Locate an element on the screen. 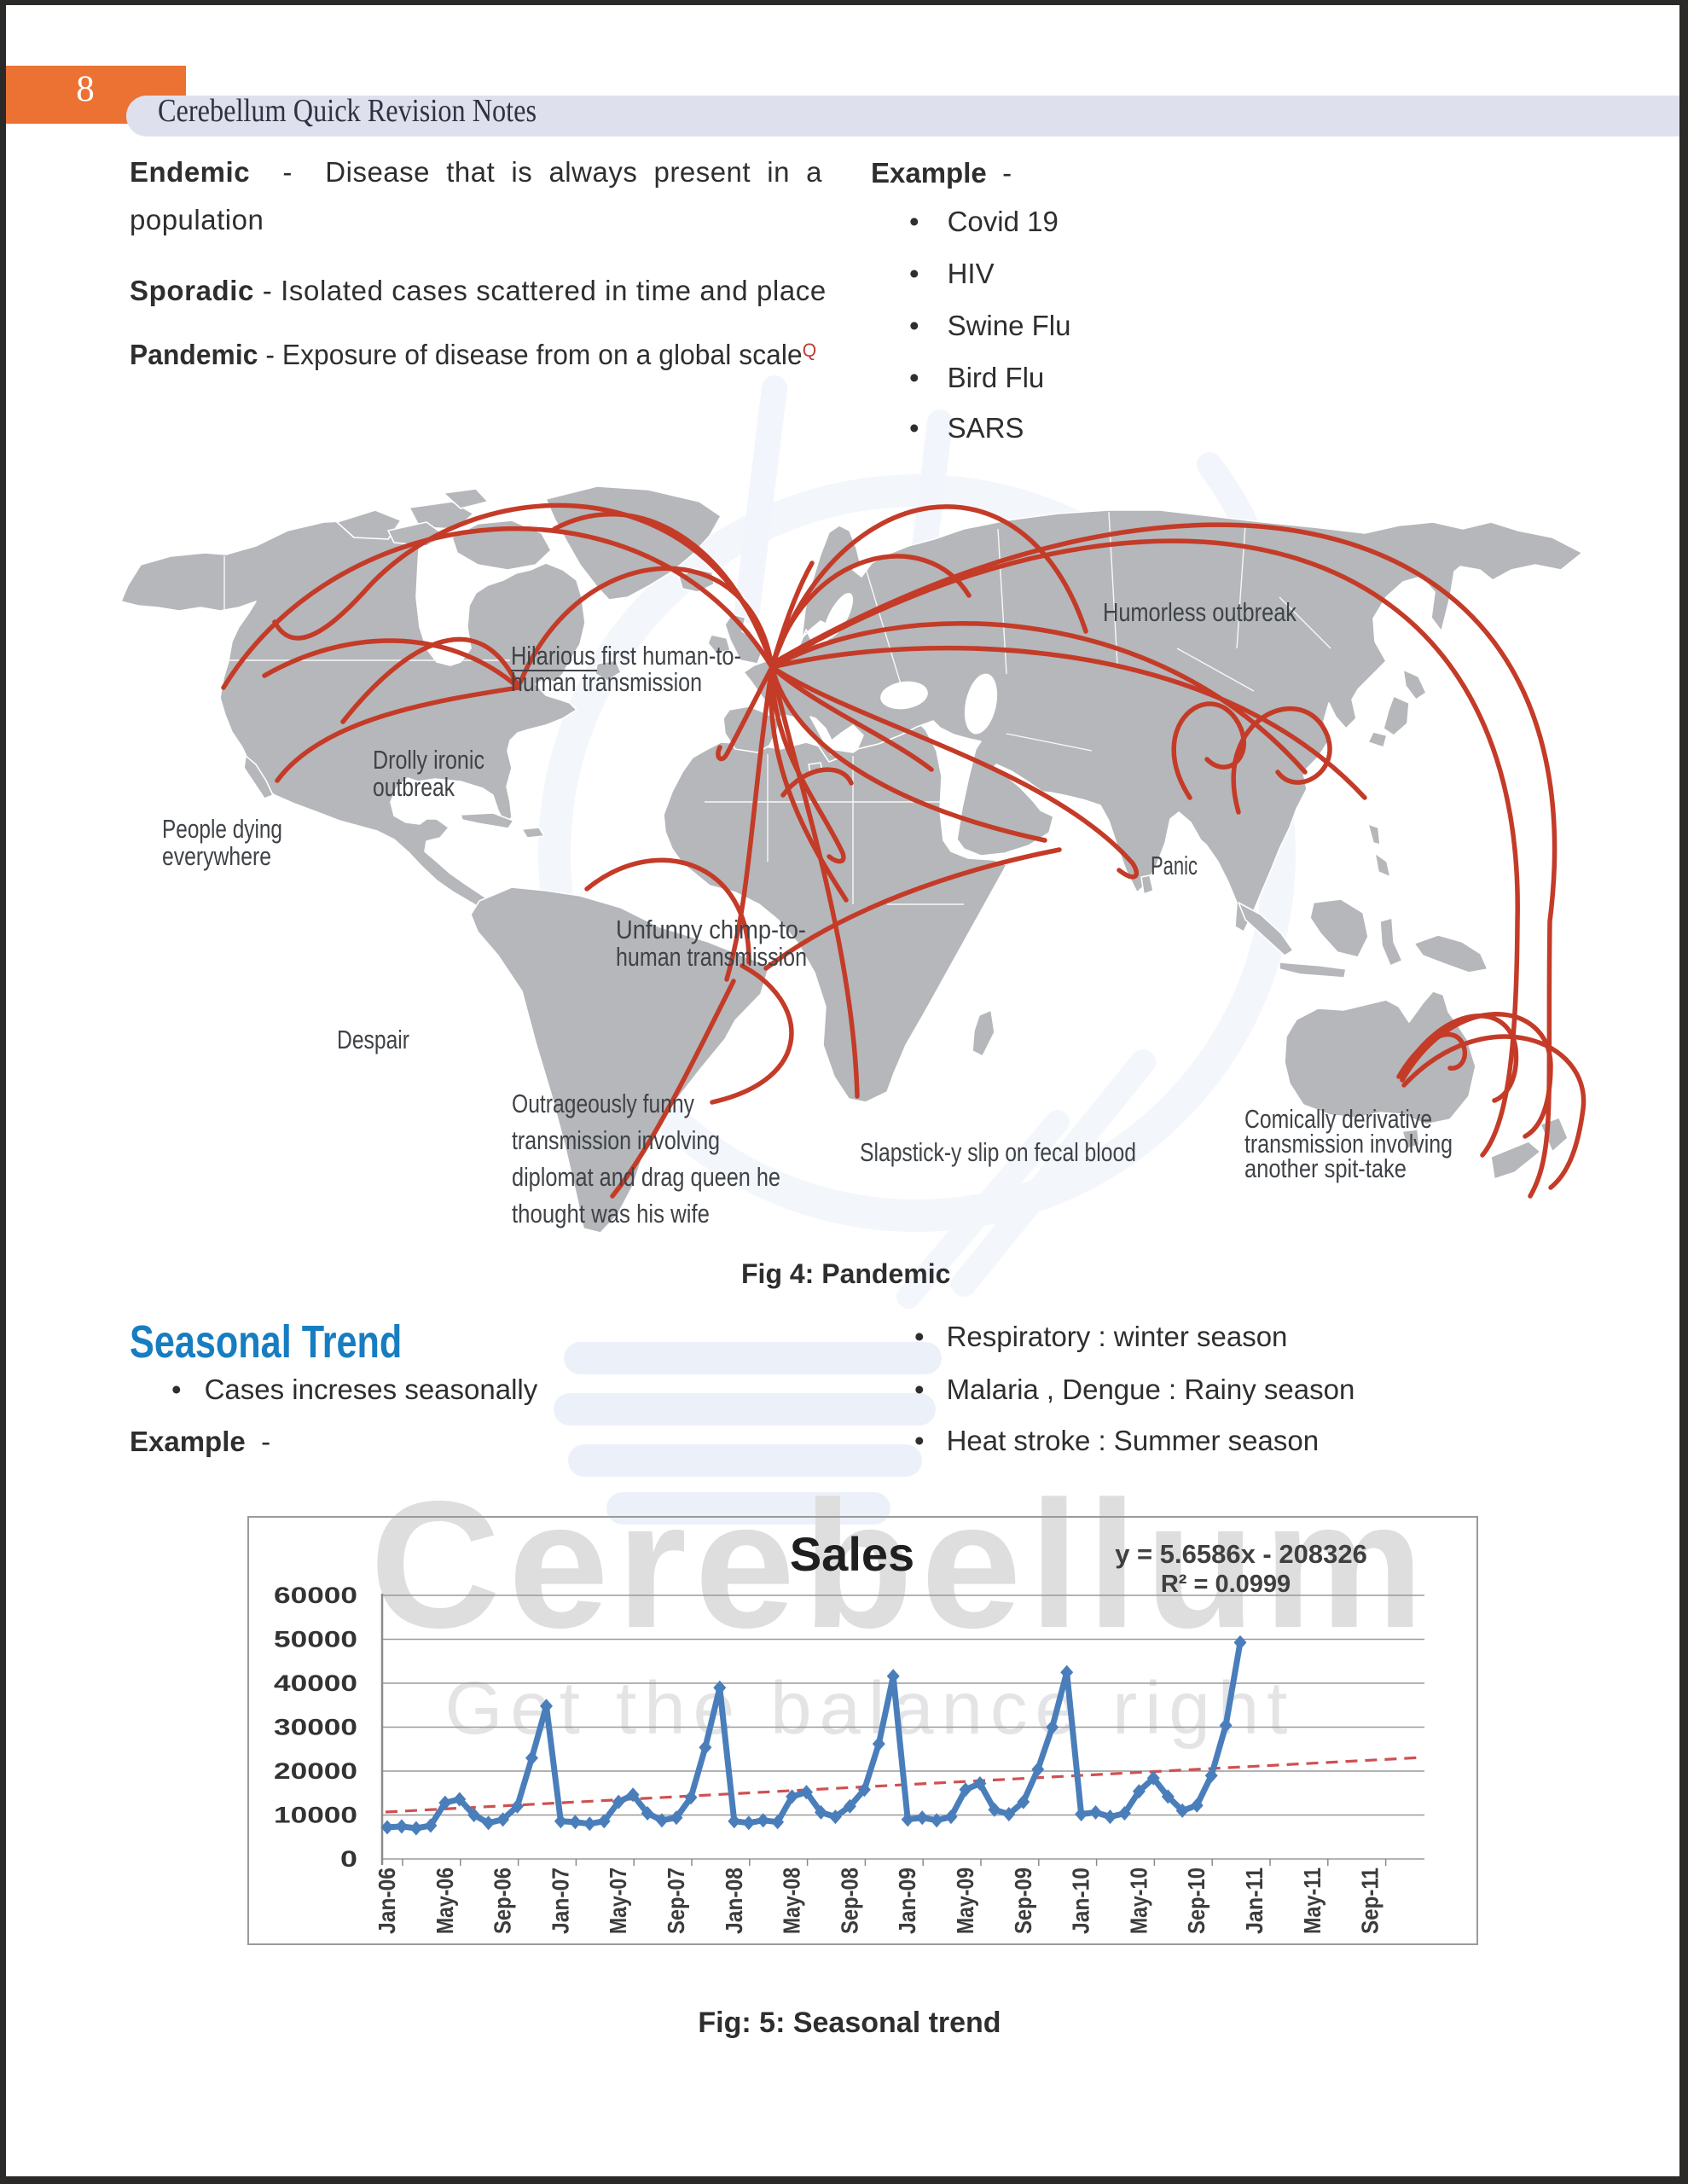 This screenshot has width=1688, height=2184. svg-text: diplomat and drag queen he is located at coordinates (646, 1177).